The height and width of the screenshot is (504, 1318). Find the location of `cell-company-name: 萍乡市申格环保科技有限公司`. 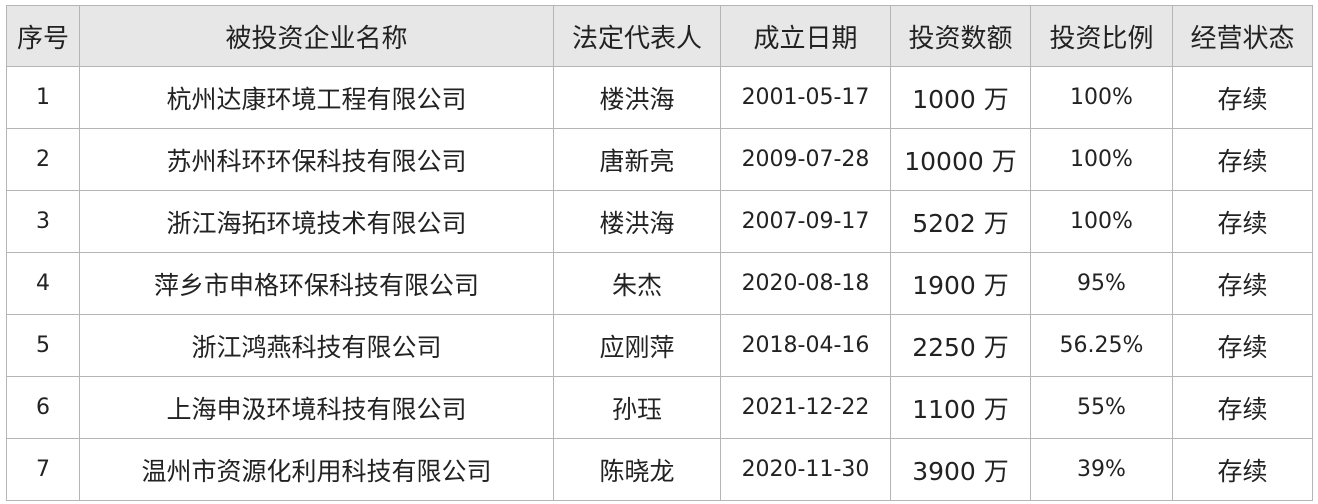

cell-company-name: 萍乡市申格环保科技有限公司 is located at coordinates (316, 283).